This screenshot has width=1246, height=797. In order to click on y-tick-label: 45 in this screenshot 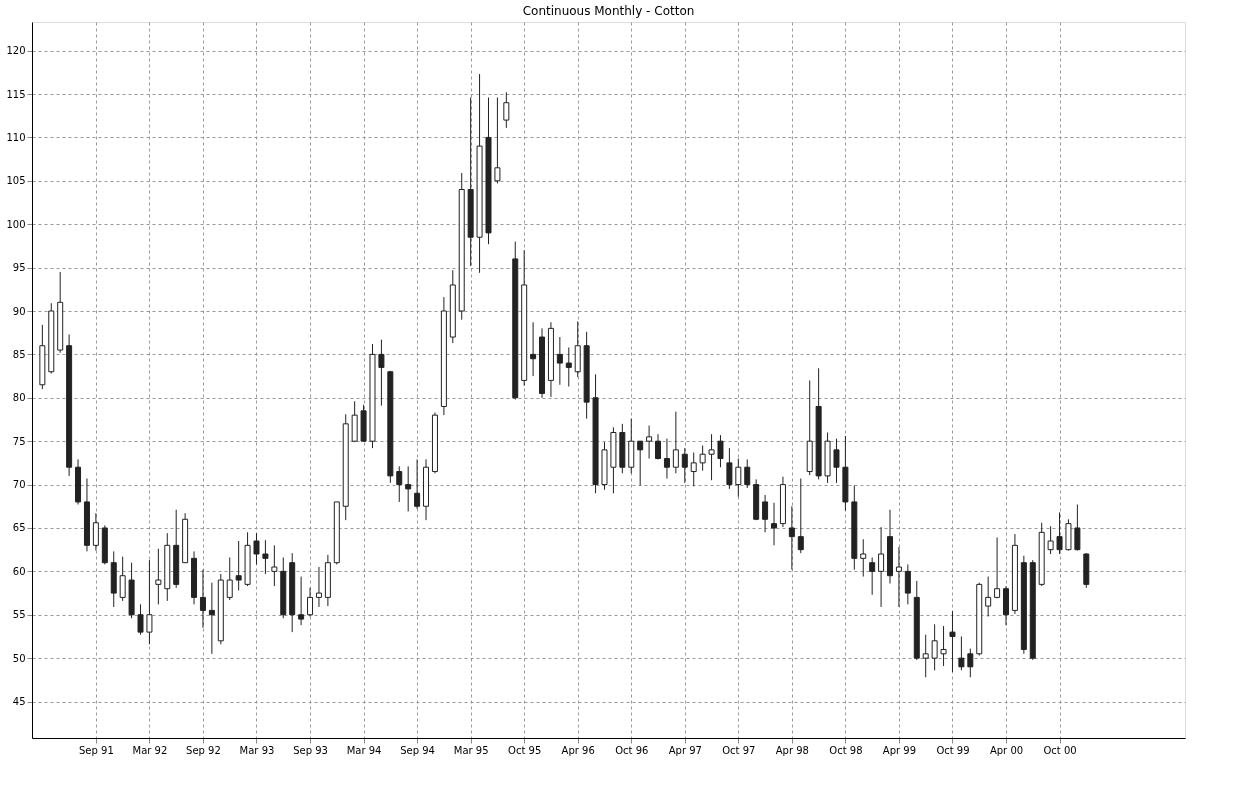, I will do `click(19, 702)`.